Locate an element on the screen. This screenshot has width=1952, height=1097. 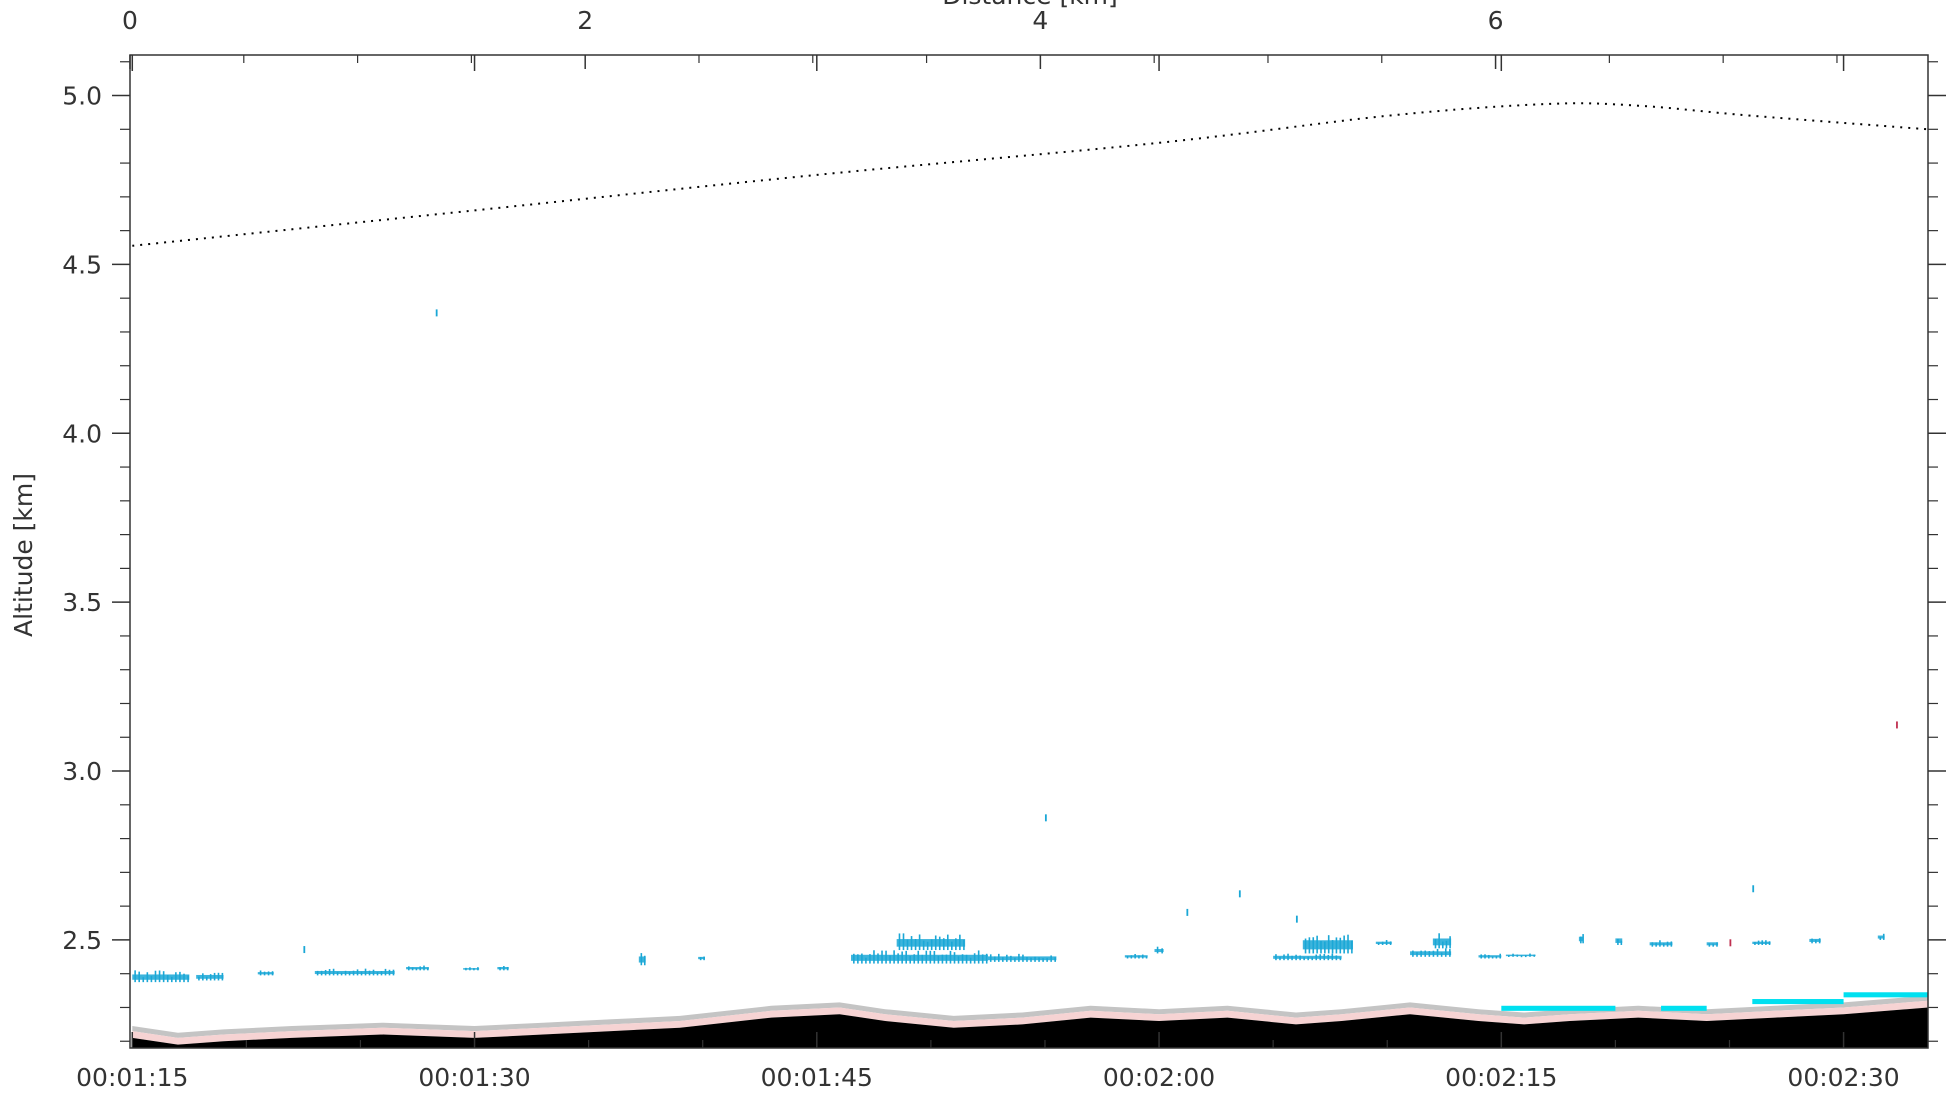
x-tick-label: 00:01:30 is located at coordinates (474, 1077).